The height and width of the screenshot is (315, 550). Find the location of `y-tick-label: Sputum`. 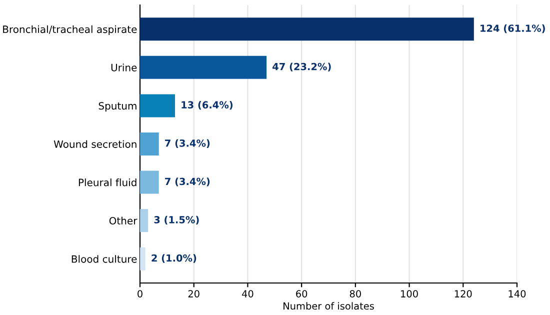

y-tick-label: Sputum is located at coordinates (117, 107).